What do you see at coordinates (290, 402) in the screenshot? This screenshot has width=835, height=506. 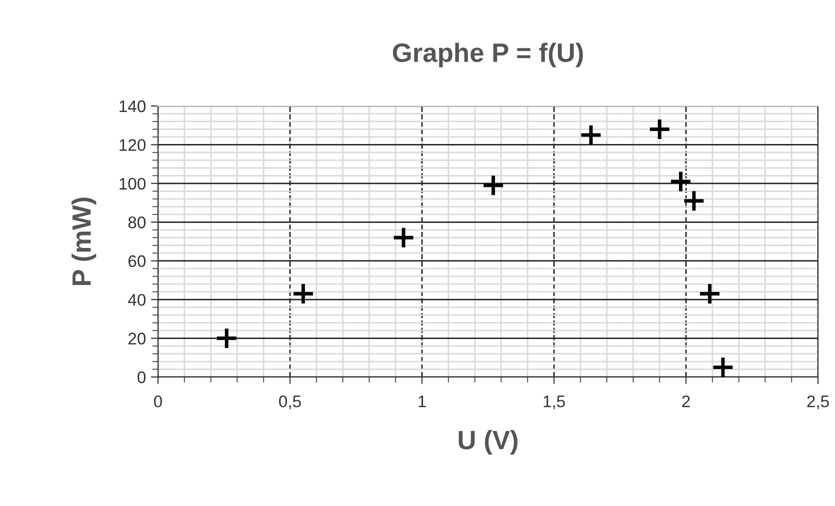 I see `x-tick-label: 0,5` at bounding box center [290, 402].